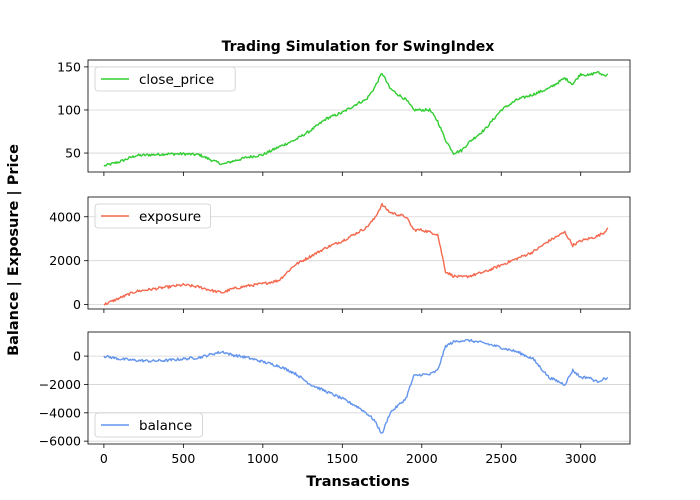 This screenshot has height=500, width=700. I want to click on legend-exposure: exposure, so click(152, 216).